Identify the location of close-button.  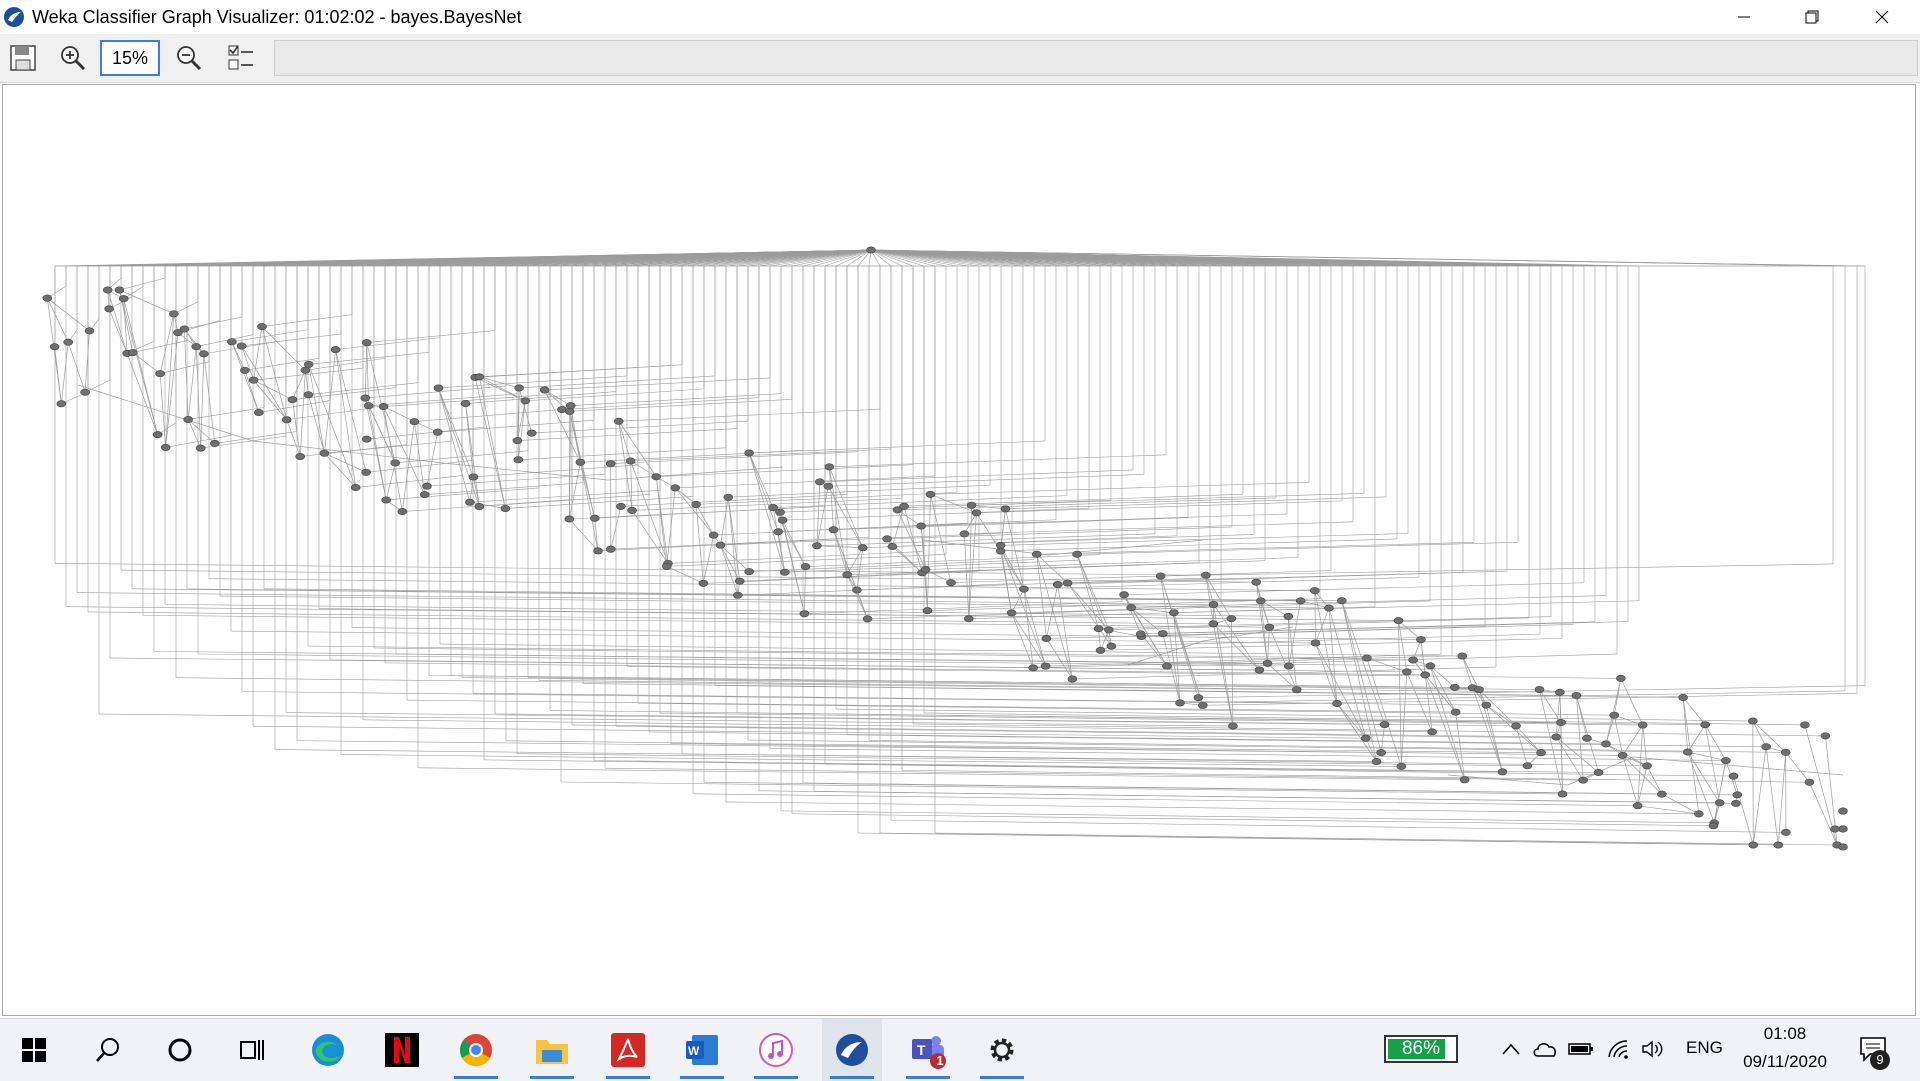
(1882, 17).